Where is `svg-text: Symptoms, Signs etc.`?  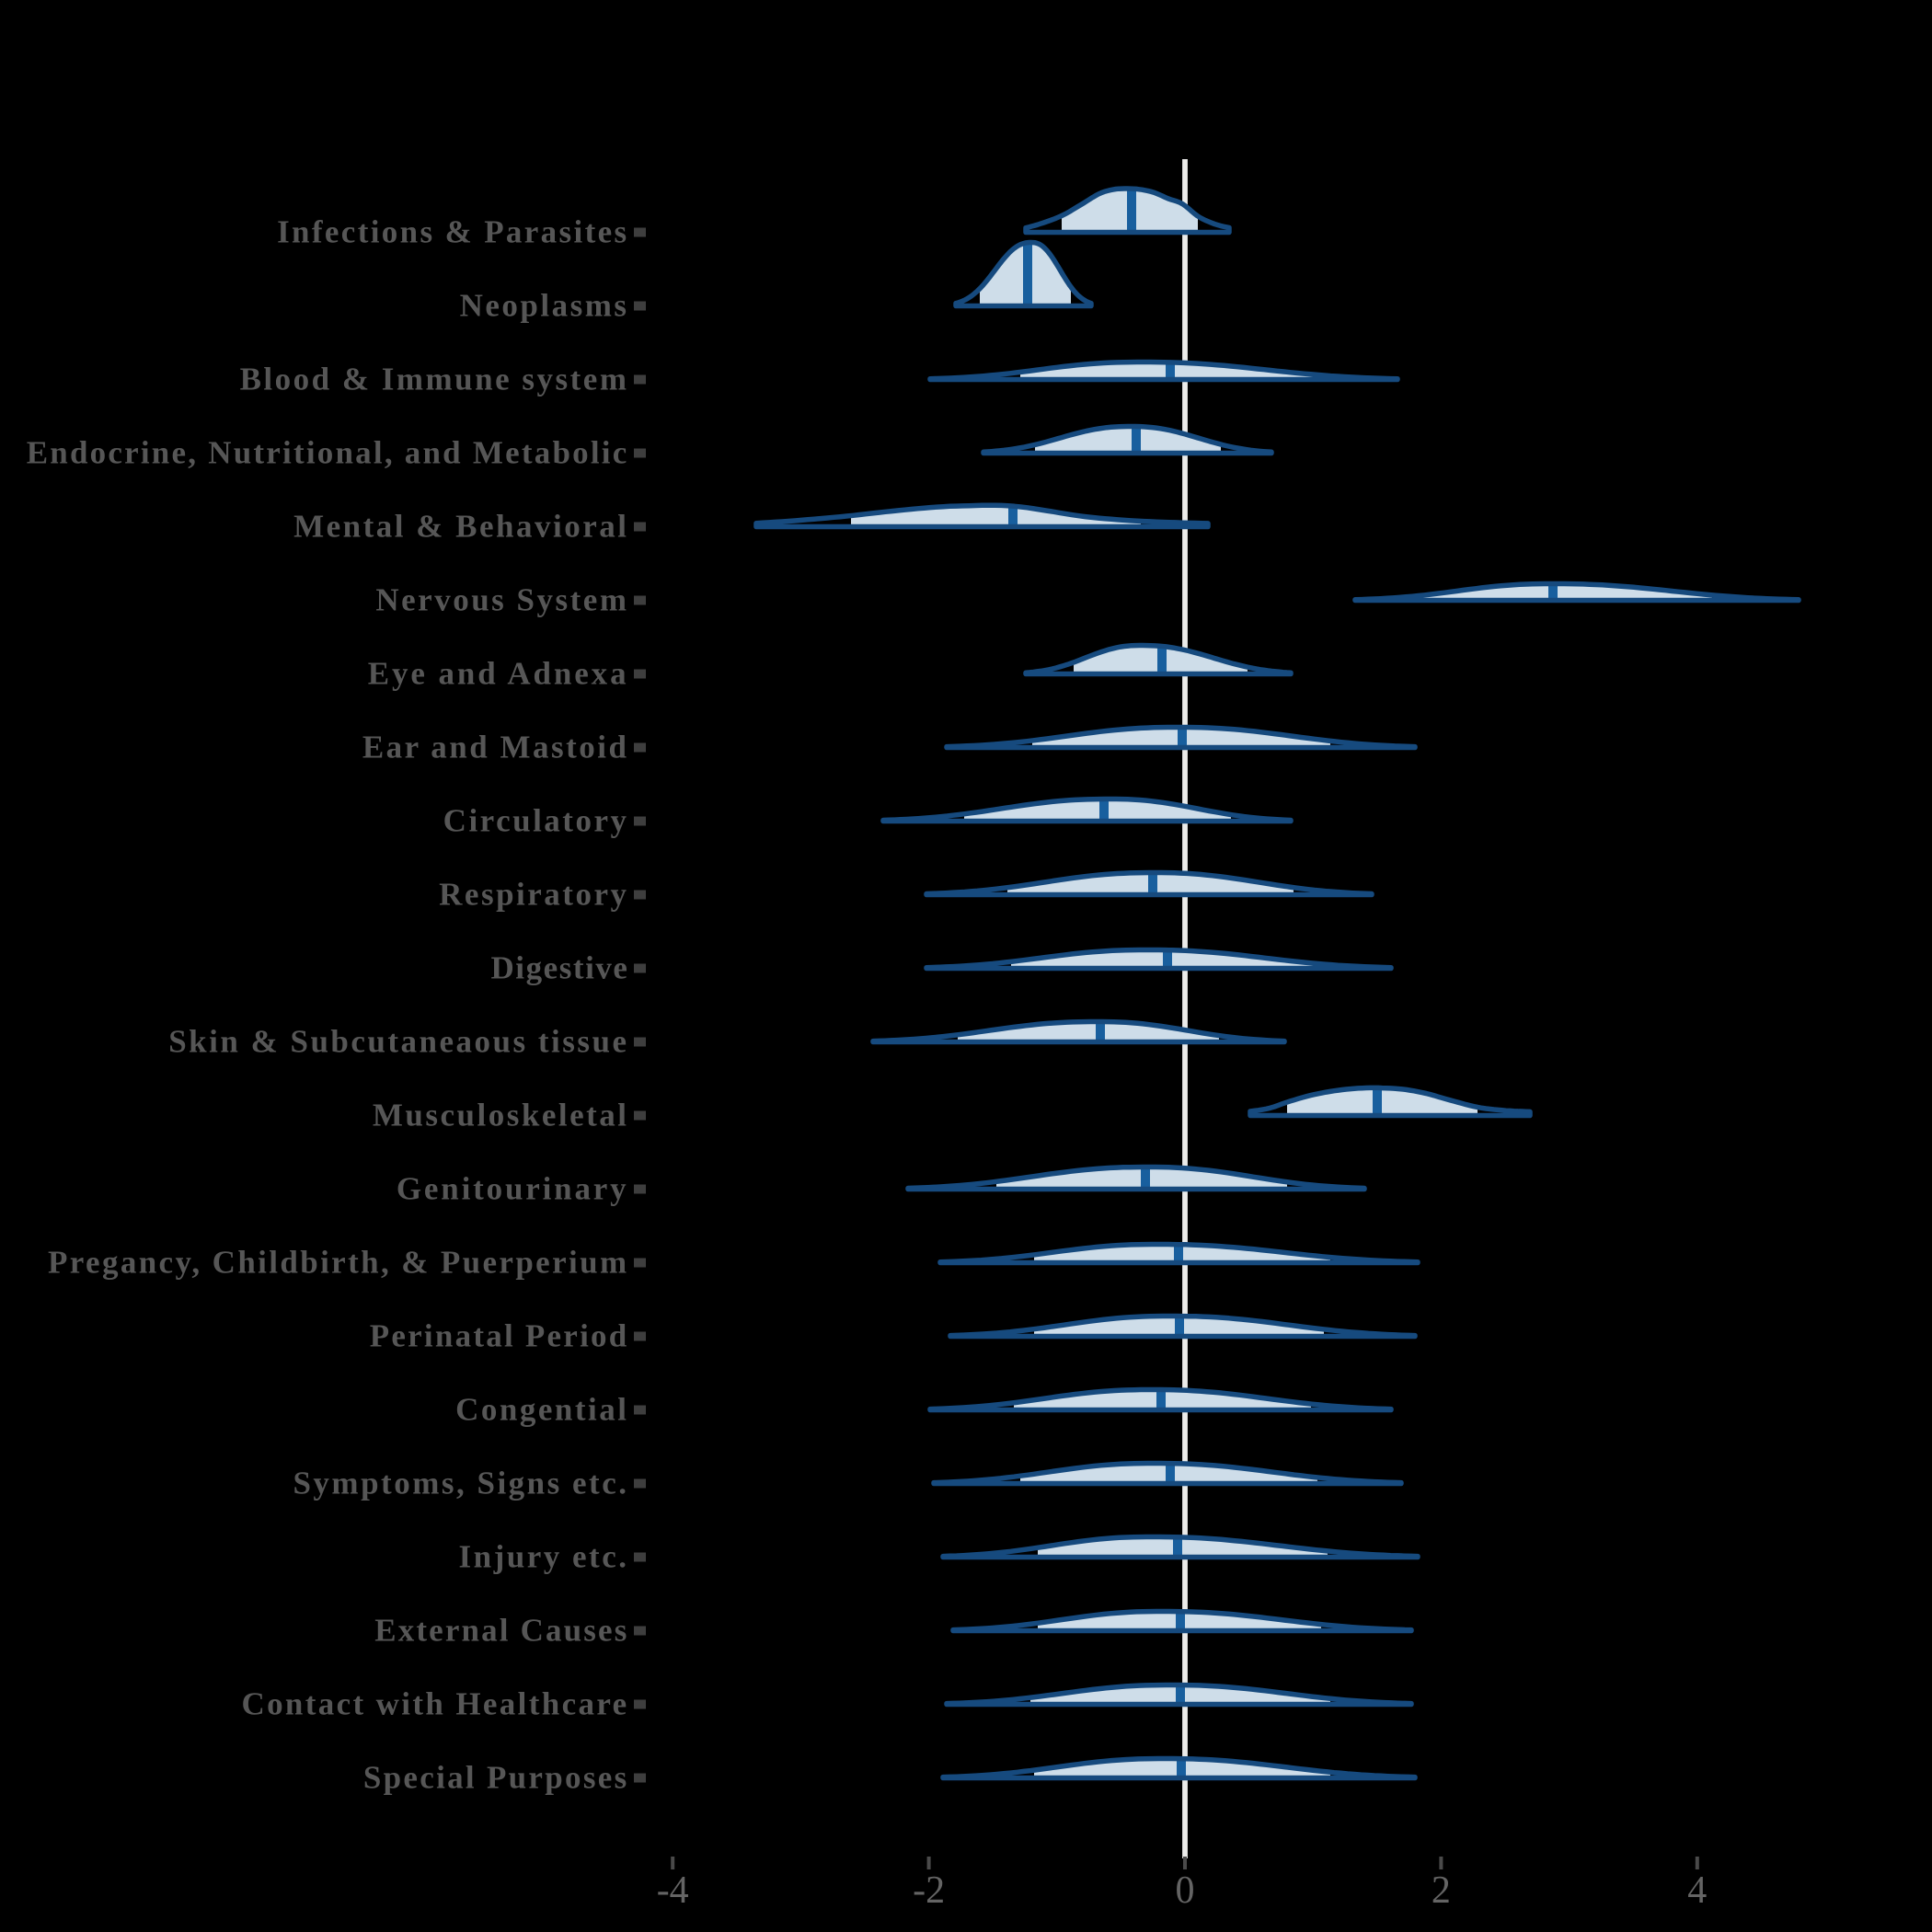 svg-text: Symptoms, Signs etc. is located at coordinates (460, 1483).